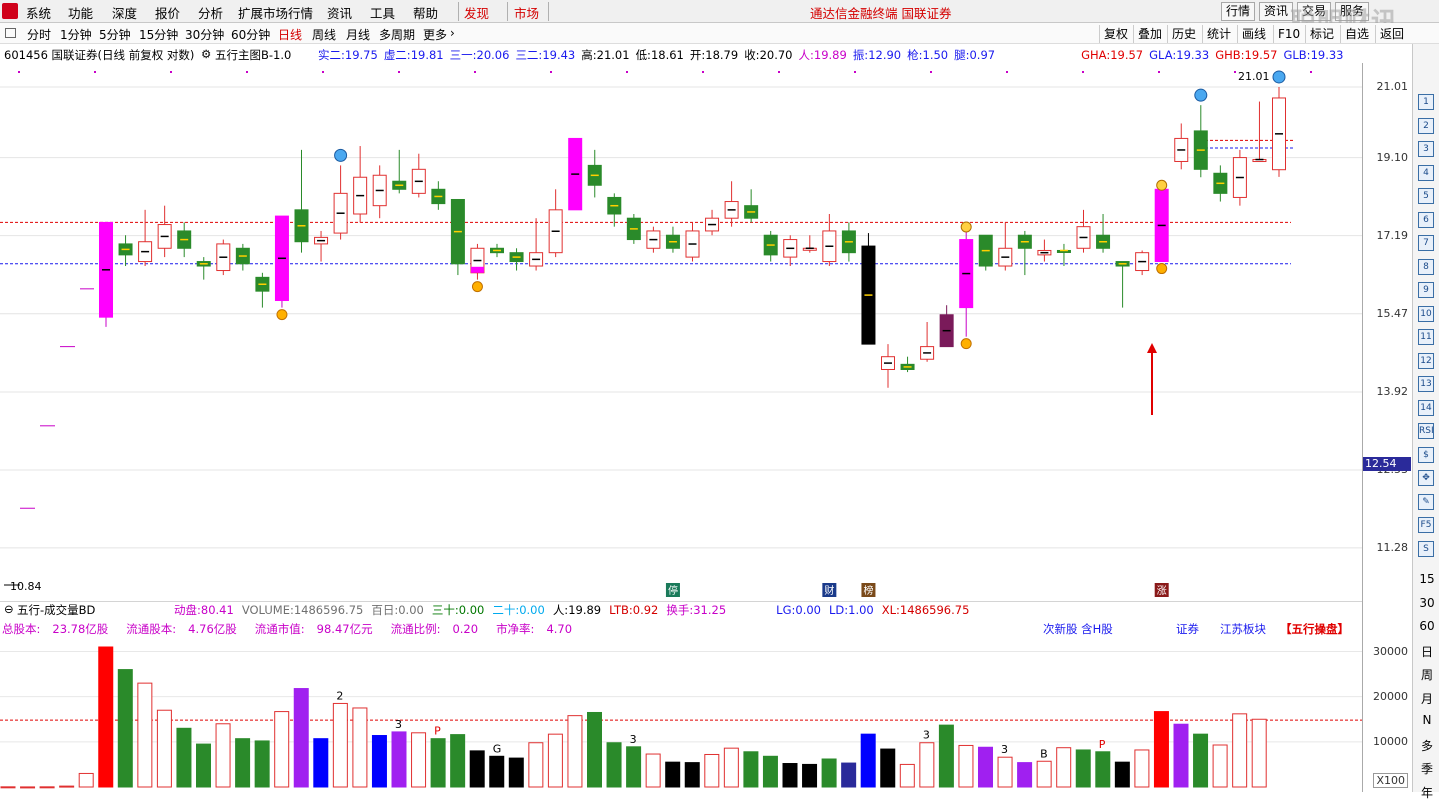  Describe the element at coordinates (1426, 698) in the screenshot. I see `side-period-button: 月` at that location.